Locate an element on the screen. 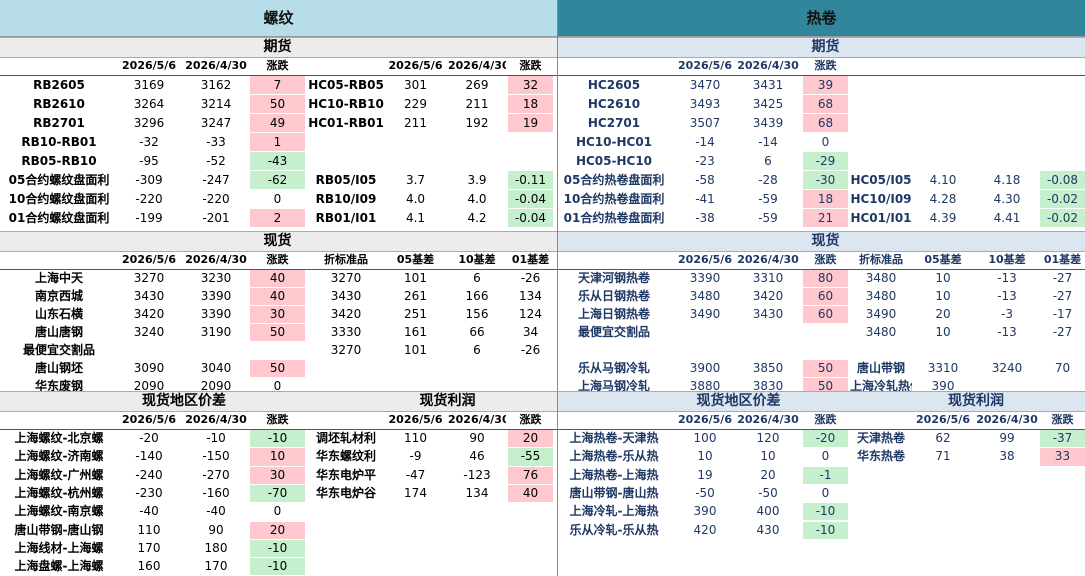 The width and height of the screenshot is (1085, 576). cell: -201 is located at coordinates (216, 218).